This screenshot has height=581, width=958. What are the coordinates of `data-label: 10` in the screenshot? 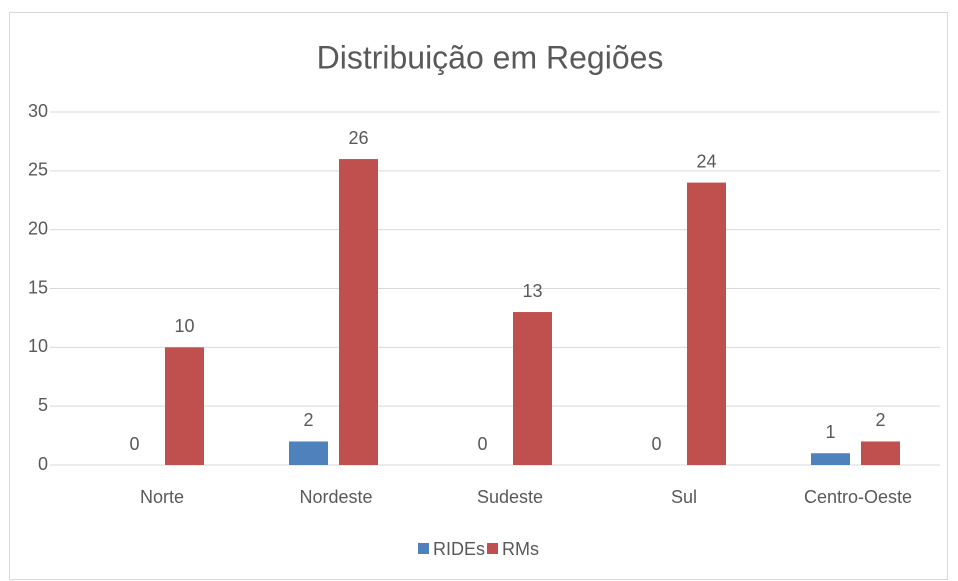 It's located at (184, 326).